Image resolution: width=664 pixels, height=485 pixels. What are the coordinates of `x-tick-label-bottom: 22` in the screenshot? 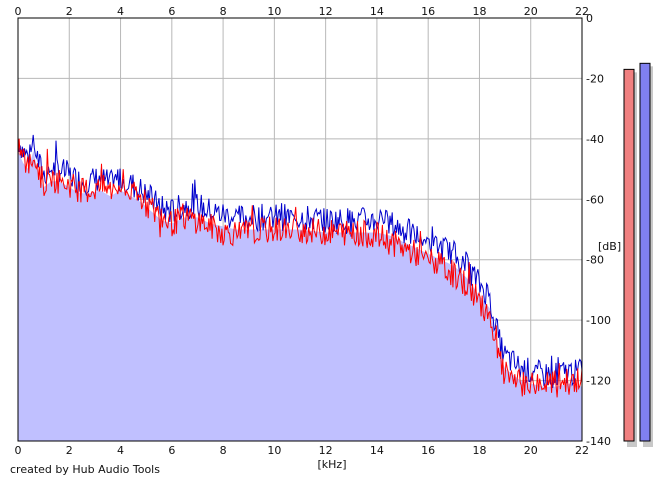 It's located at (582, 450).